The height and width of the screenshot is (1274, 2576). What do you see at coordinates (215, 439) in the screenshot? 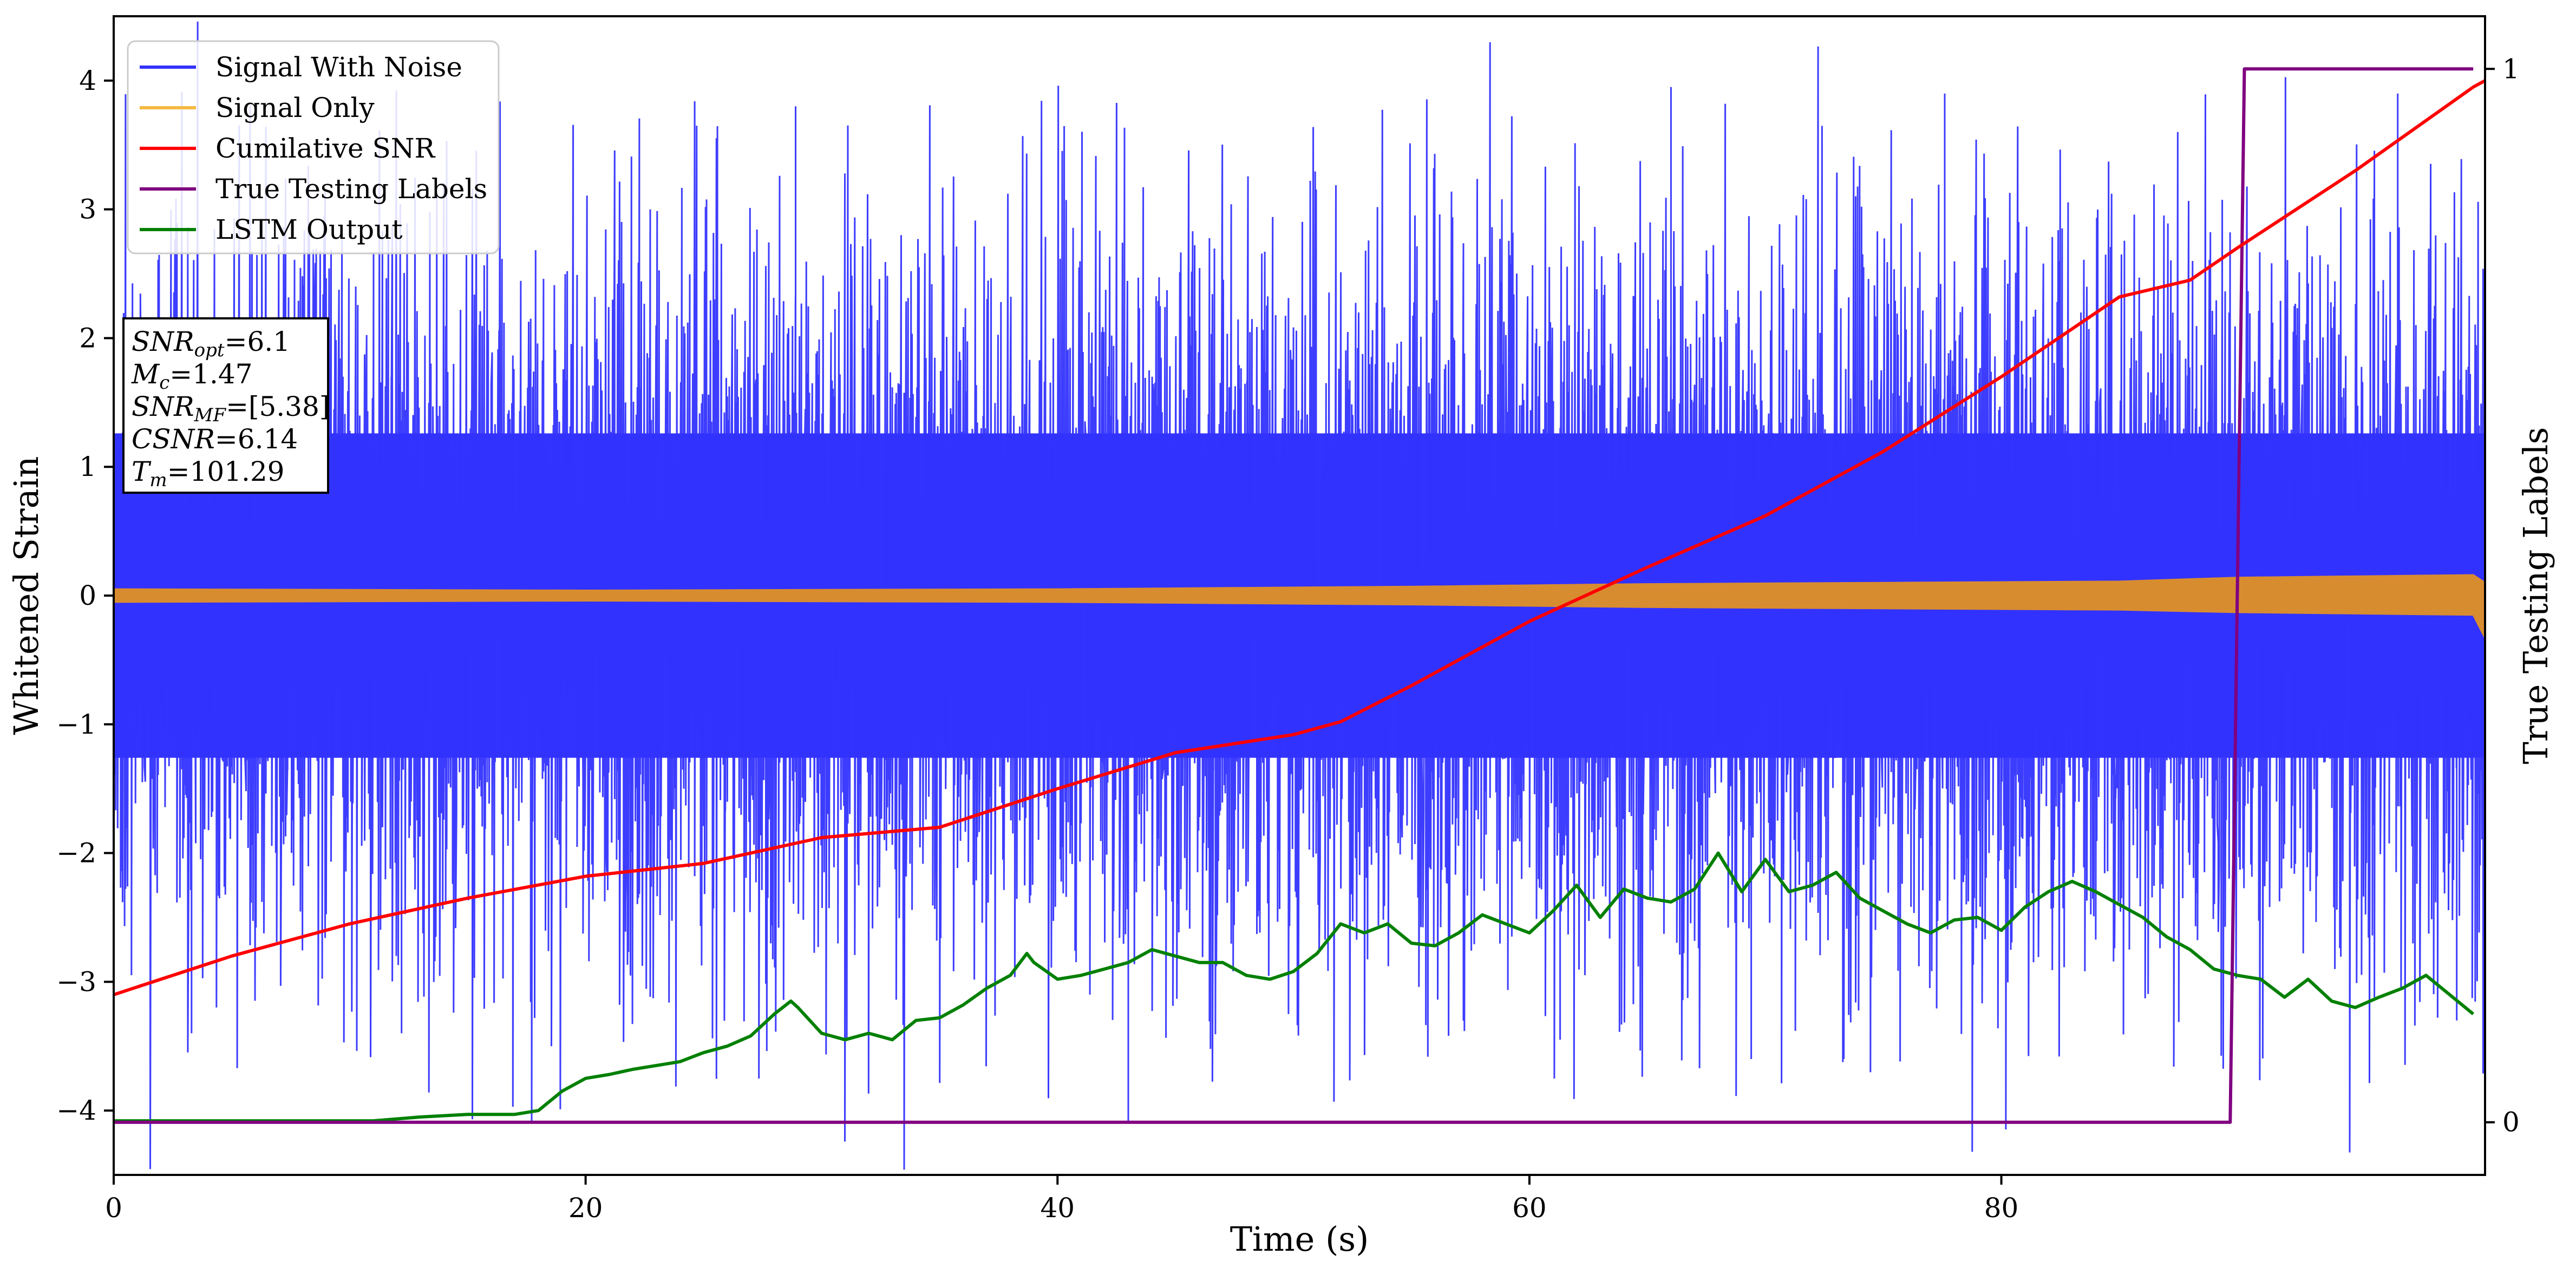
I see `annotation-line: CSNR=6.14` at bounding box center [215, 439].